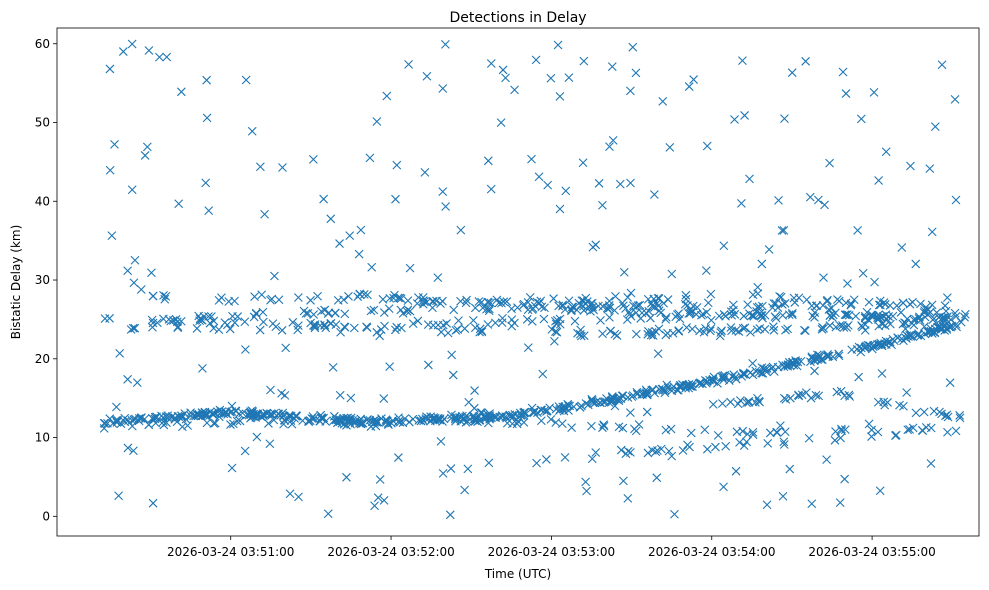 This screenshot has height=590, width=989. What do you see at coordinates (46, 280) in the screenshot?
I see `y-axis: 0 10 20 30 40 50 60` at bounding box center [46, 280].